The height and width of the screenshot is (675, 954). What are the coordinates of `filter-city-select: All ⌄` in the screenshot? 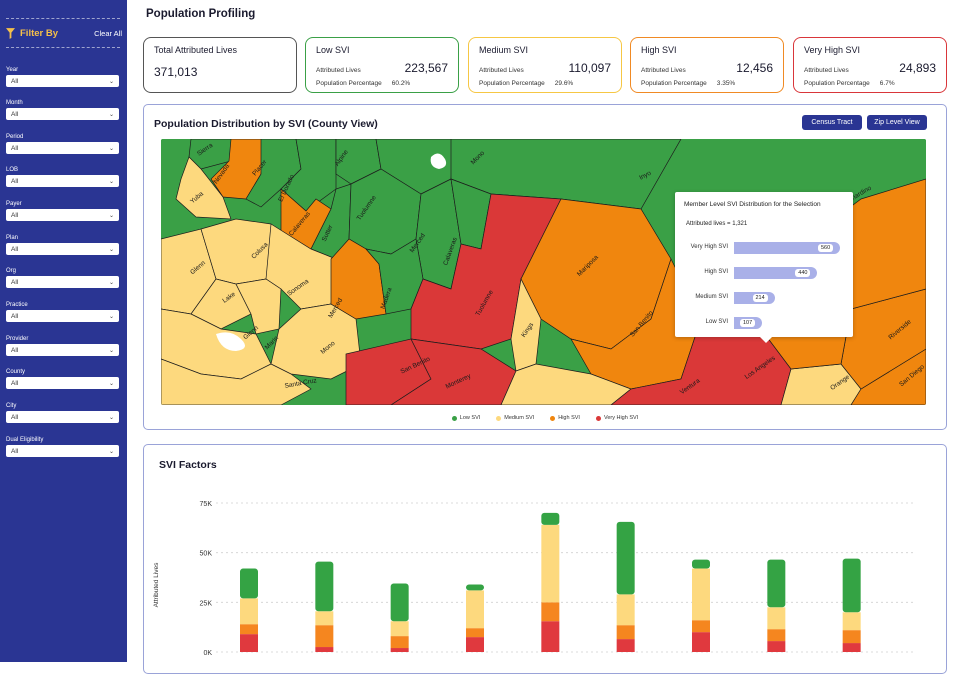 It's located at (62, 417).